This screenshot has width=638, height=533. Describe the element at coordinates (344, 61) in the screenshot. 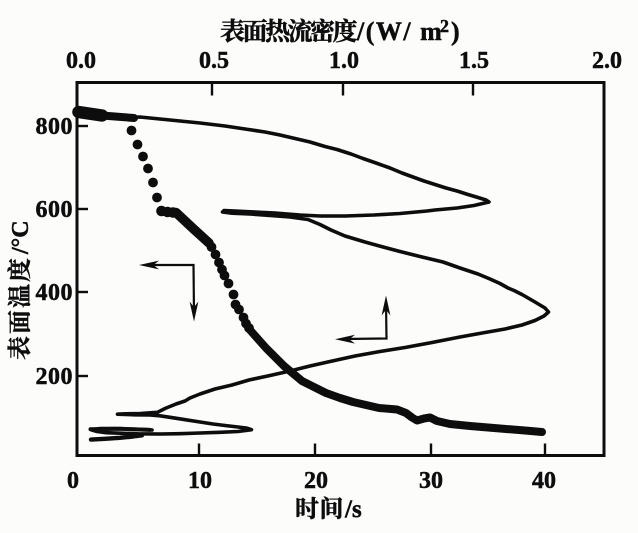

I see `svg-text: 1.0` at that location.